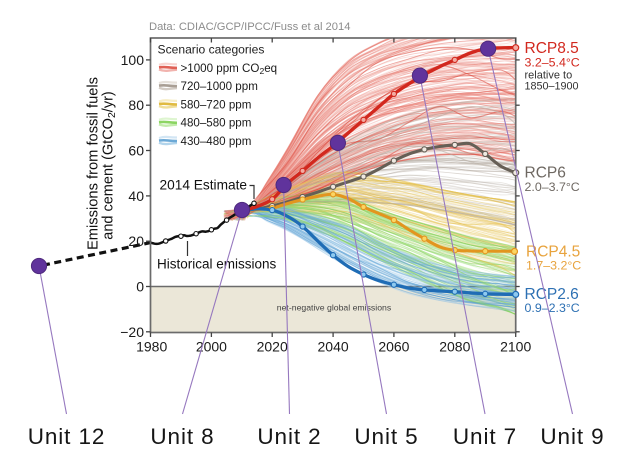 This screenshot has width=621, height=469. Describe the element at coordinates (229, 69) in the screenshot. I see `svg-text: >1000 ppm CO2eq` at that location.